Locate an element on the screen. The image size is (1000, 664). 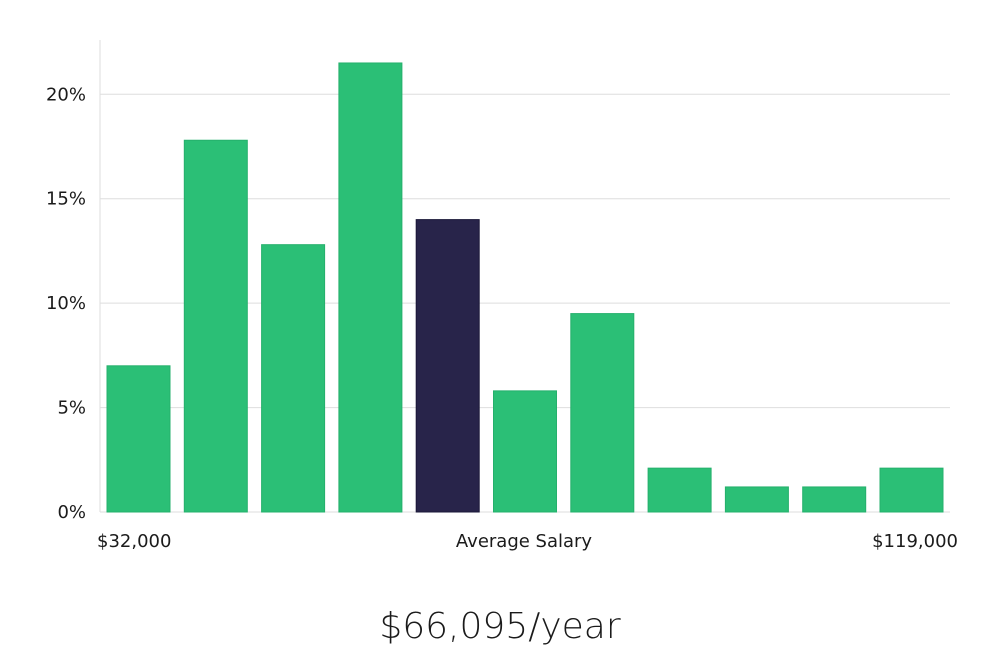
y-tick-label: 10% is located at coordinates (66, 303).